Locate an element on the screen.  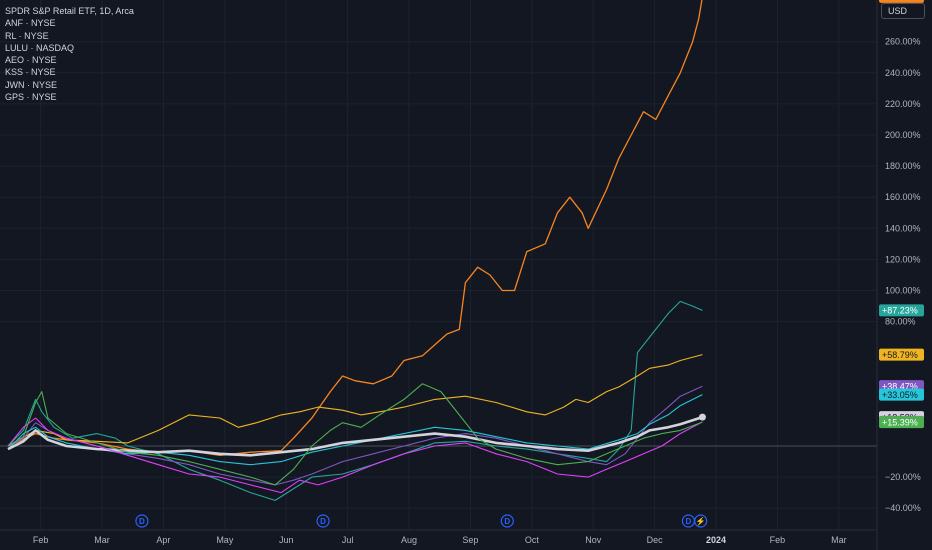
x-tick-label: Apr is located at coordinates (163, 540).